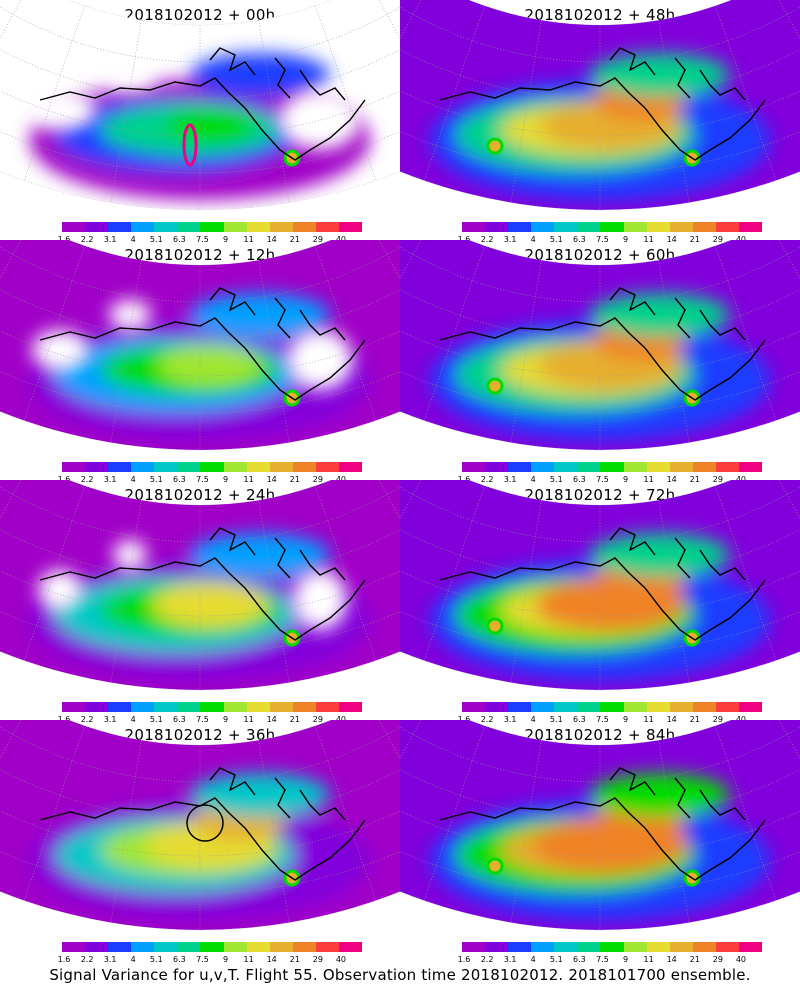 This screenshot has height=1000, width=800. What do you see at coordinates (200, 105) in the screenshot?
I see `map-plot` at bounding box center [200, 105].